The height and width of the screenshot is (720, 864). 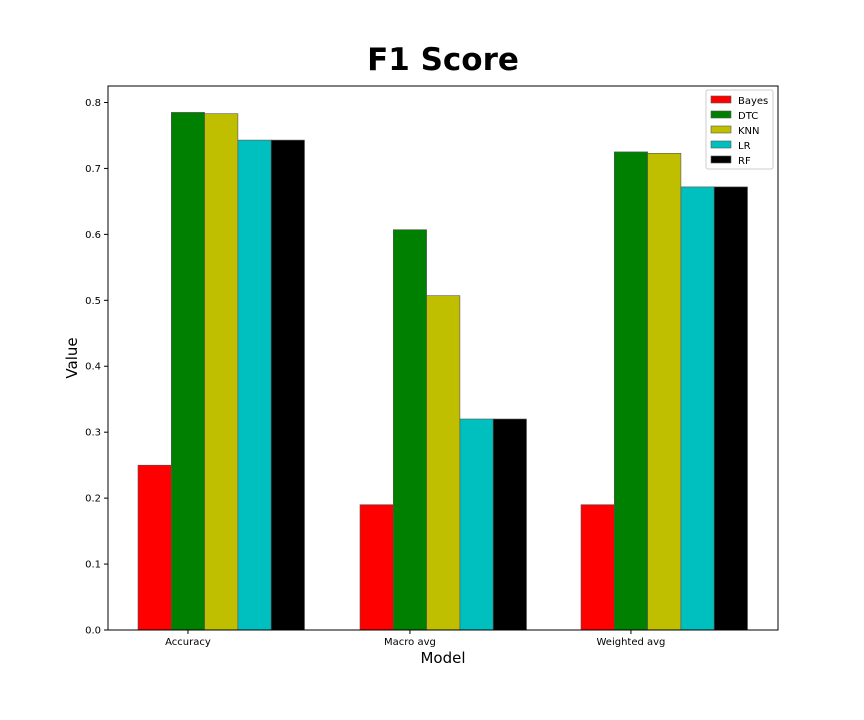 What do you see at coordinates (443, 60) in the screenshot?
I see `chart-title: F1 Score` at bounding box center [443, 60].